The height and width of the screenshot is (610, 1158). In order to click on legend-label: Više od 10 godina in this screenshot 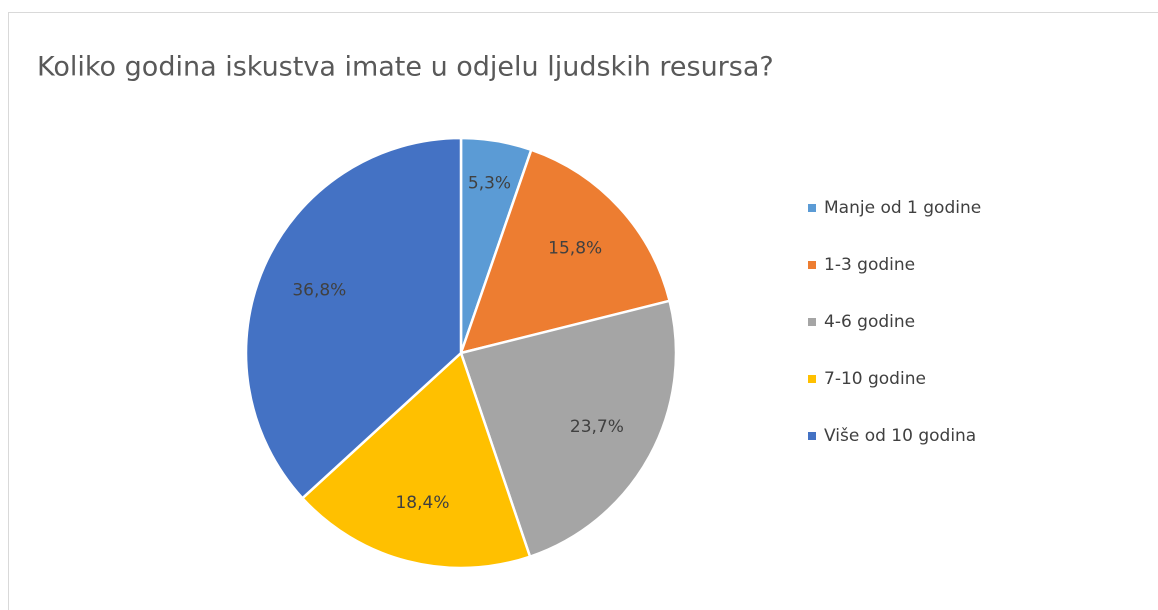, I will do `click(900, 436)`.